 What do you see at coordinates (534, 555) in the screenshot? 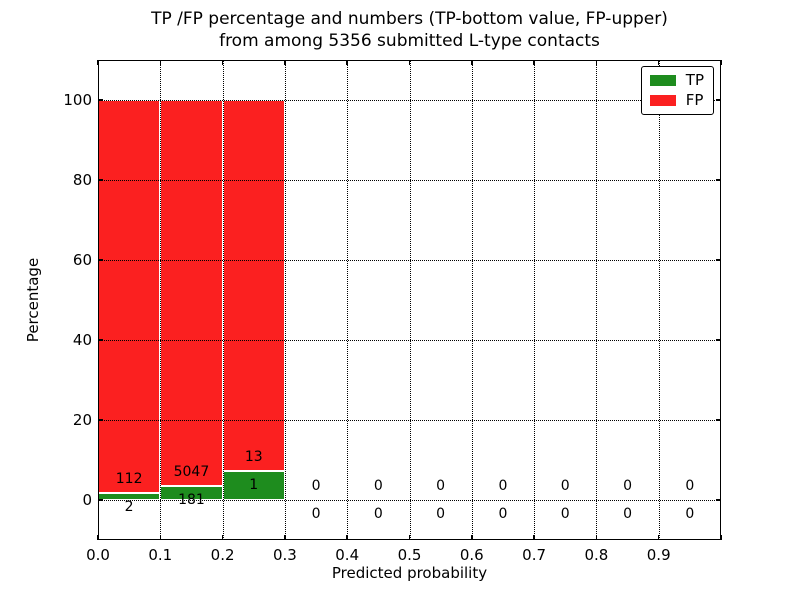
I see `x-tick-label: 0.7` at bounding box center [534, 555].